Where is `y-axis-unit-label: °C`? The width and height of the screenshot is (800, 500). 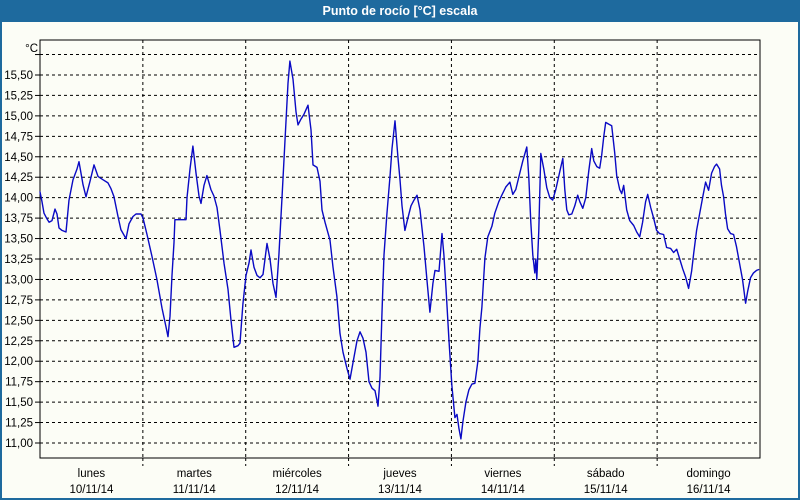
y-axis-unit-label: °C is located at coordinates (31, 49).